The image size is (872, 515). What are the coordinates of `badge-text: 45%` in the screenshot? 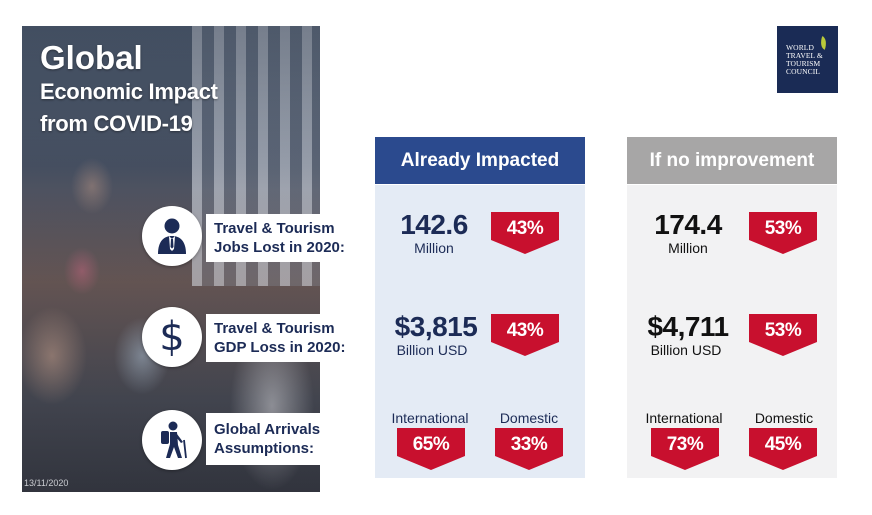 It's located at (783, 444).